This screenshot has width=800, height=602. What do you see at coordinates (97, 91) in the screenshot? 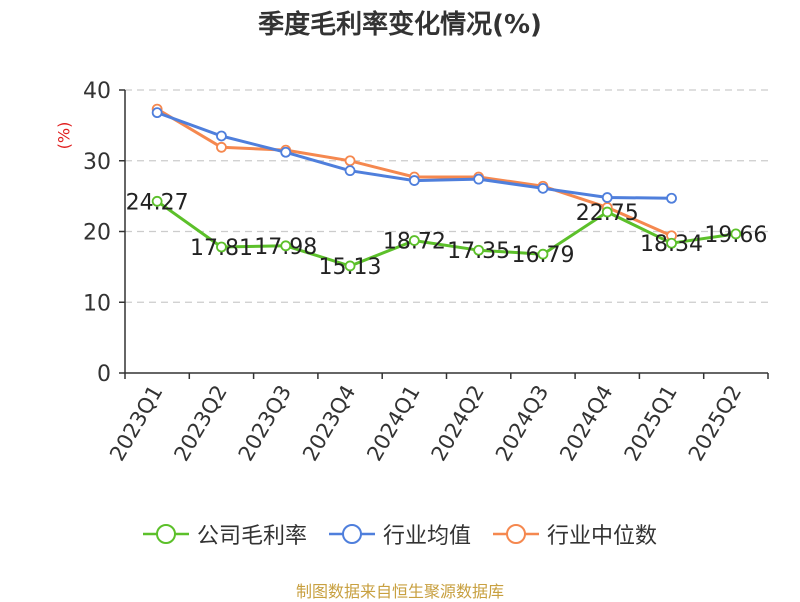
I see `y-tick-label: 40` at bounding box center [97, 91].